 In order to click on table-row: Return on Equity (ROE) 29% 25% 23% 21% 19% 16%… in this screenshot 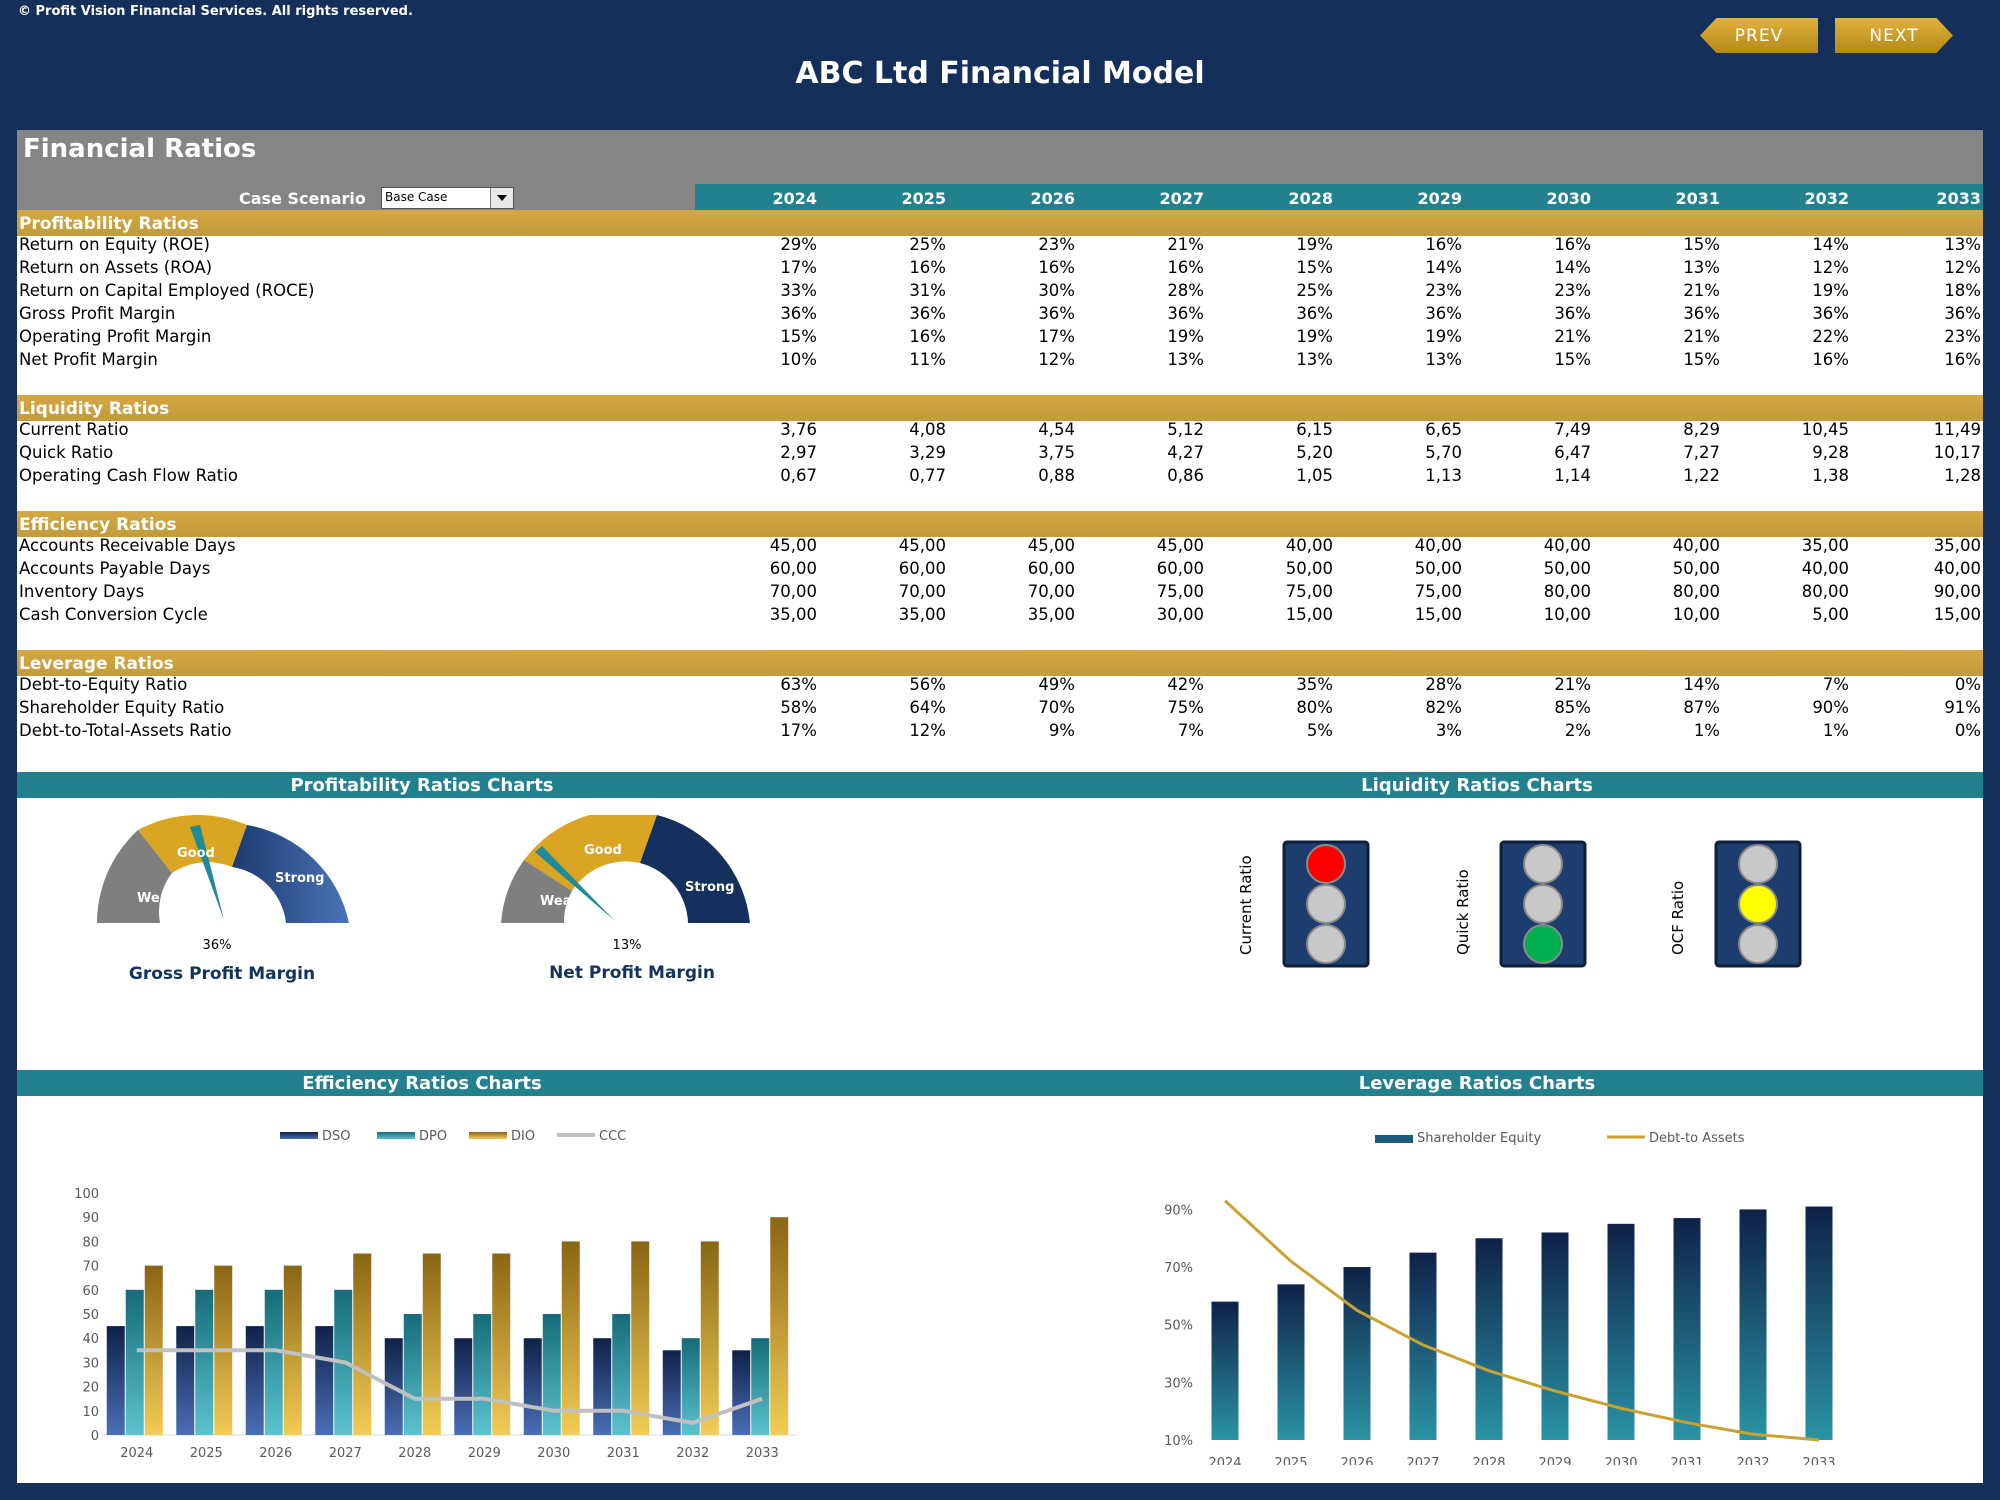, I will do `click(1000, 244)`.